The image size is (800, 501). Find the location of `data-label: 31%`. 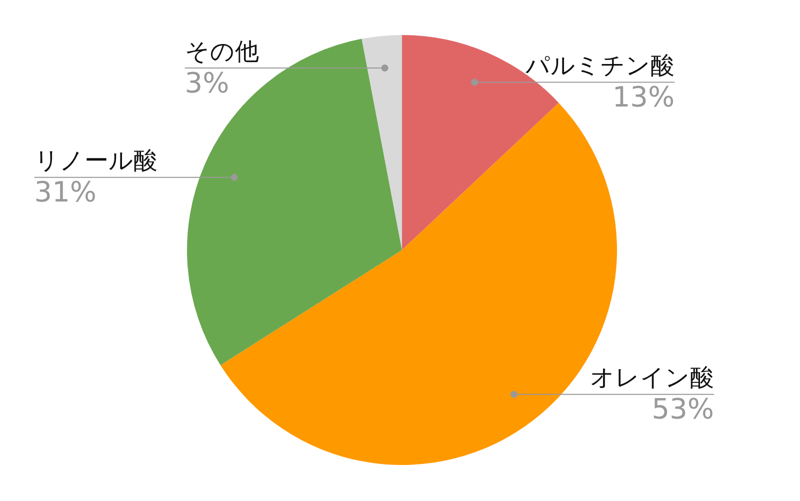

data-label: 31% is located at coordinates (65, 192).